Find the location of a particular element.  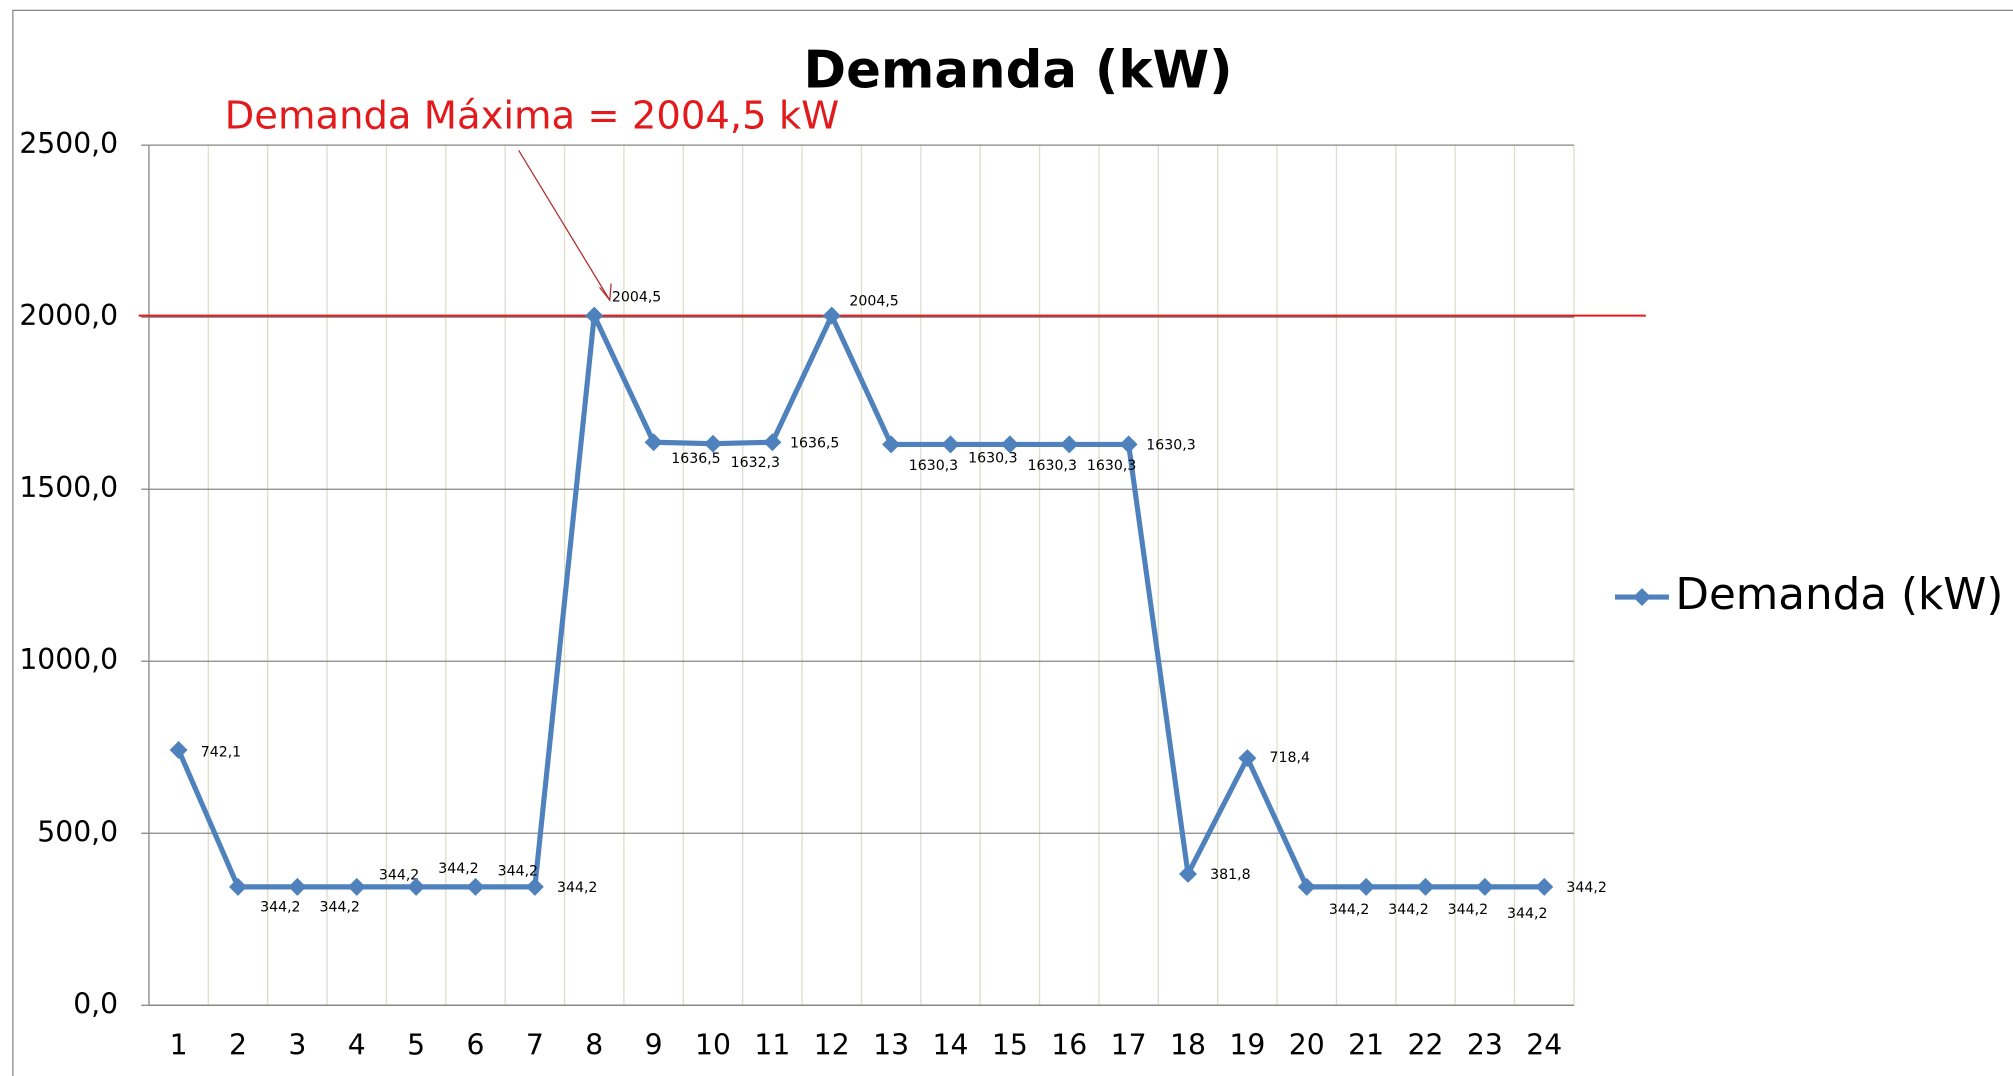

x-tick-label: 5 is located at coordinates (416, 1044).